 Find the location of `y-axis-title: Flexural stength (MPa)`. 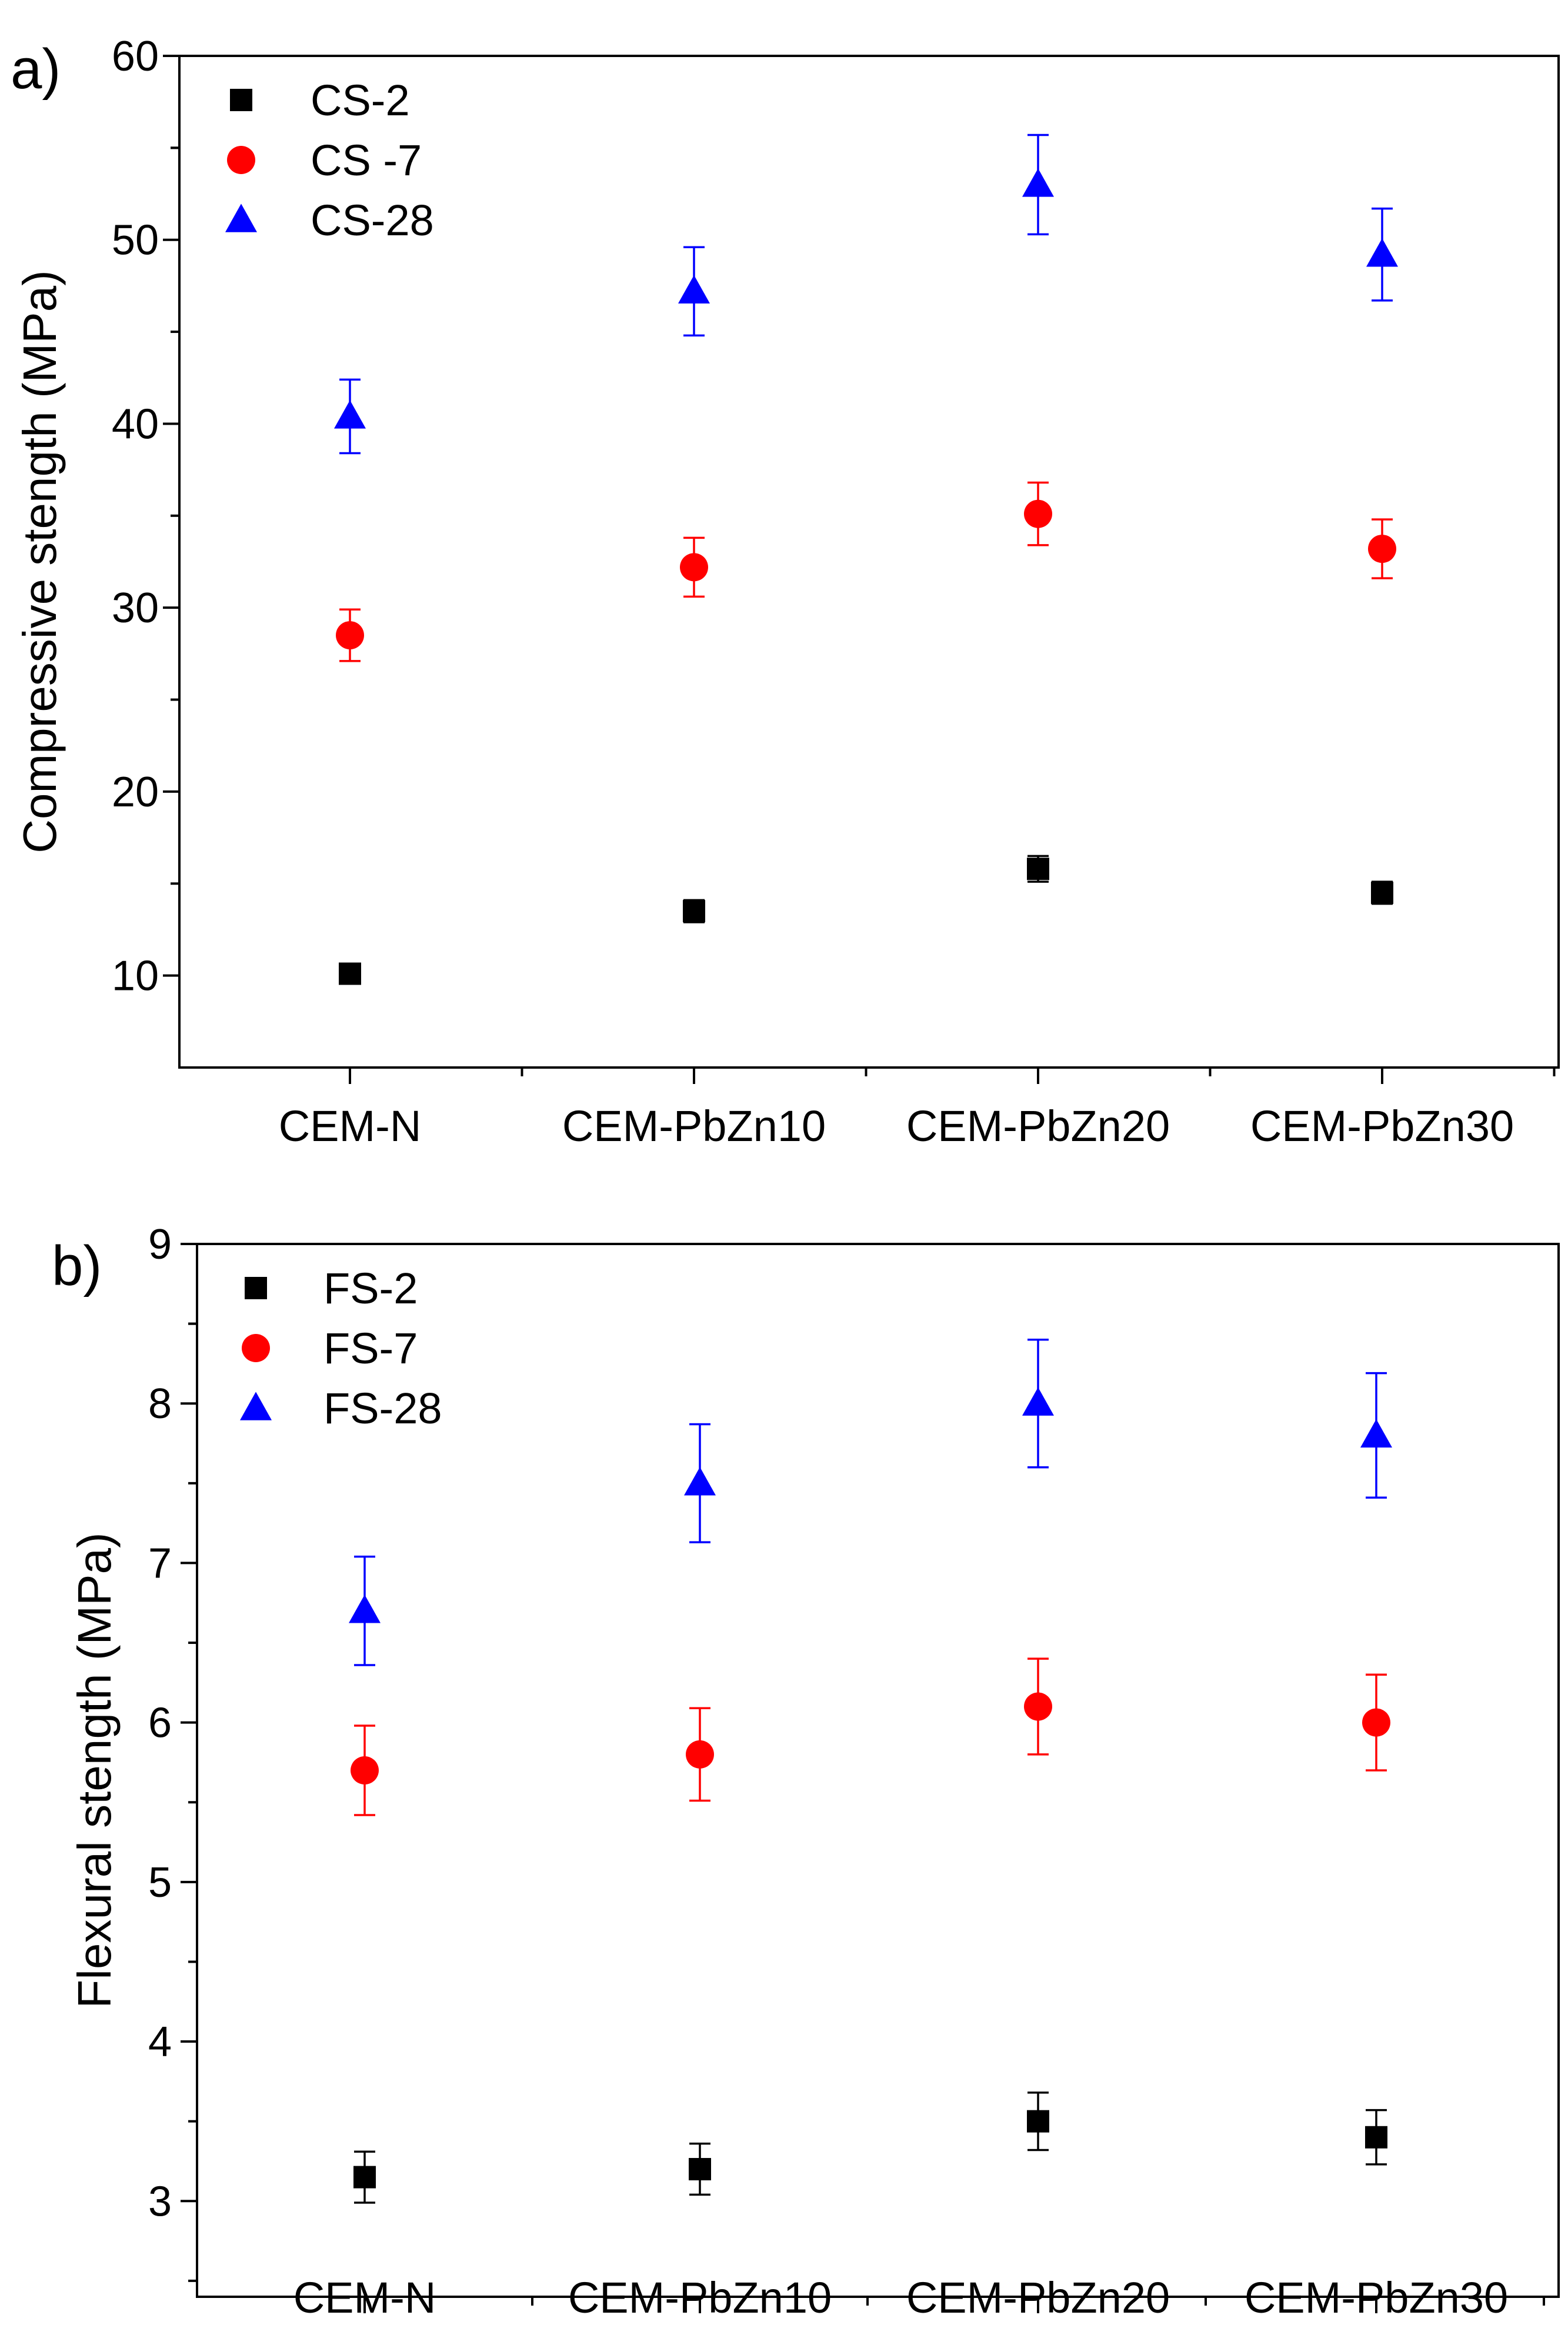

y-axis-title: Flexural stength (MPa) is located at coordinates (94, 1770).